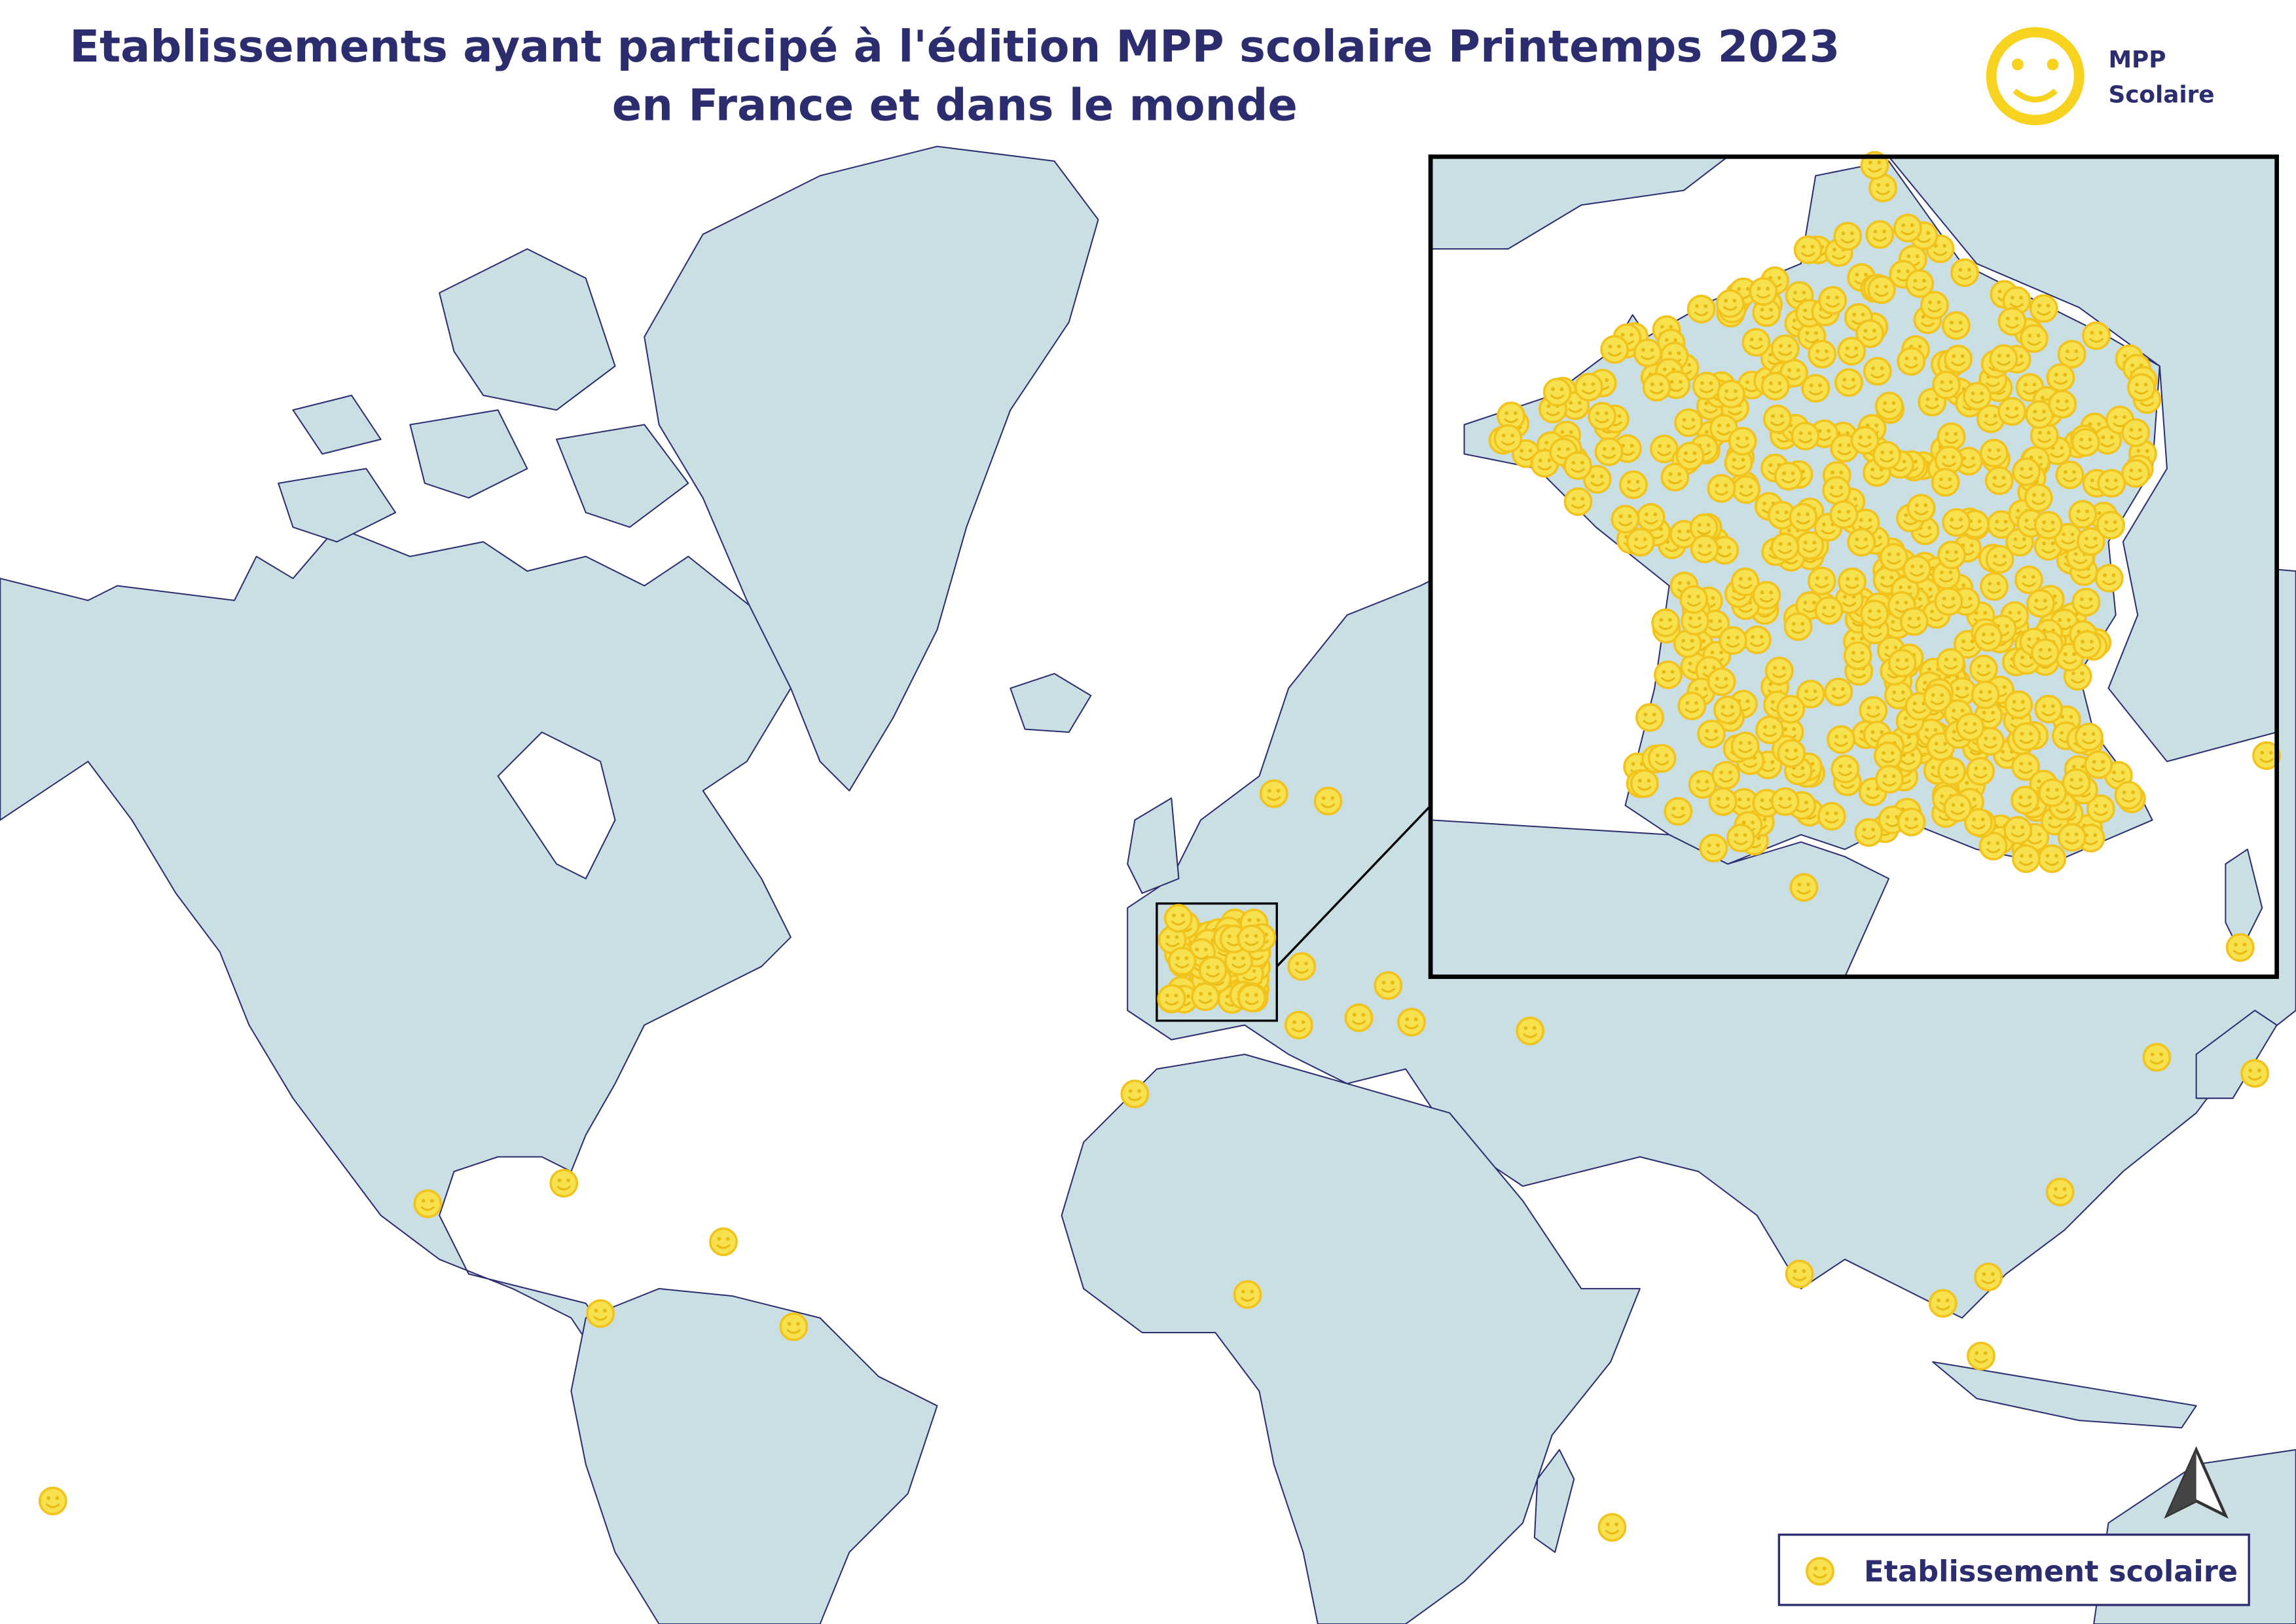  What do you see at coordinates (1820, 1571) in the screenshot?
I see `legend-symbol` at bounding box center [1820, 1571].